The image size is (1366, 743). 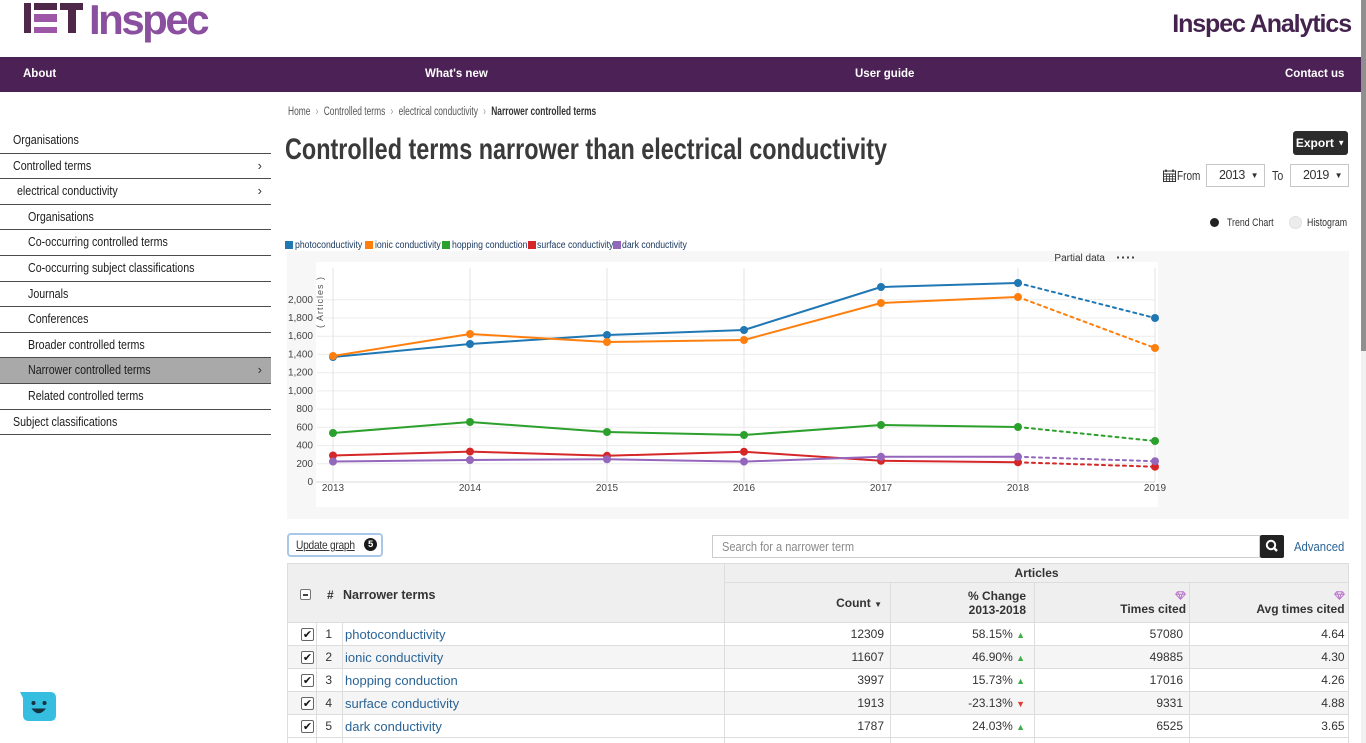 What do you see at coordinates (1155, 488) in the screenshot?
I see `svg-text: 2019` at bounding box center [1155, 488].